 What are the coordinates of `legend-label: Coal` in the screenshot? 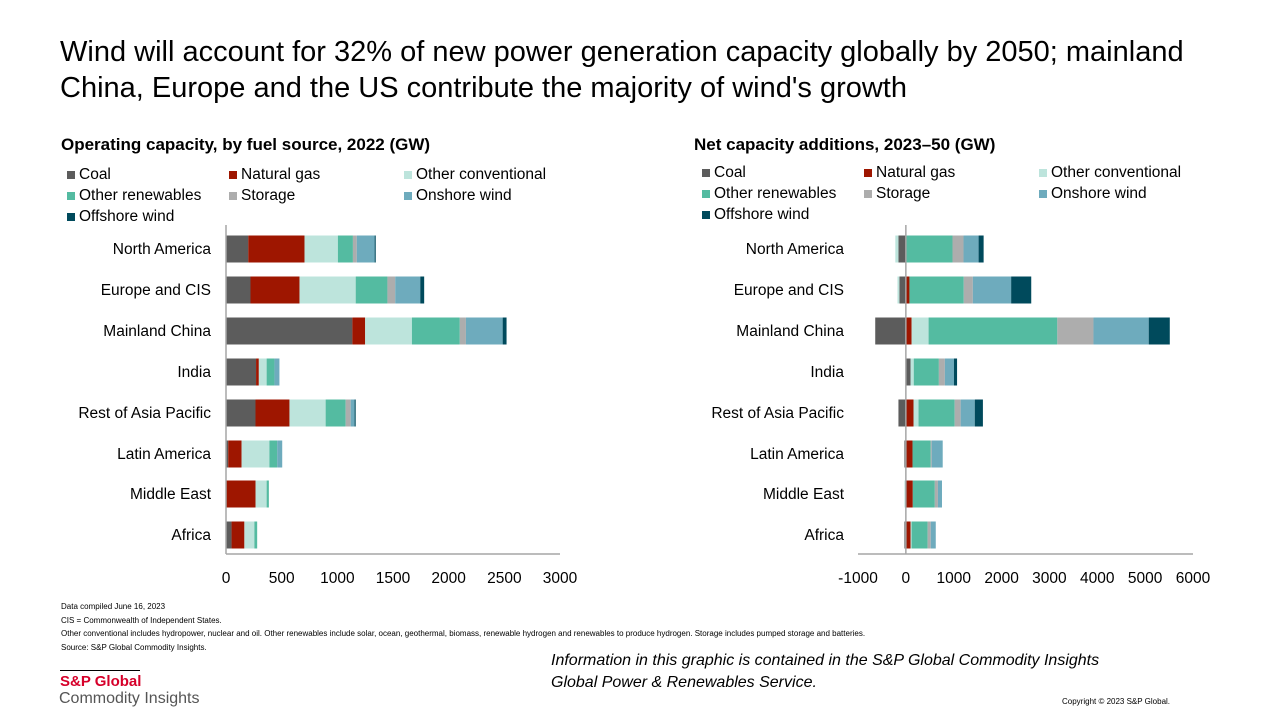 It's located at (95, 174).